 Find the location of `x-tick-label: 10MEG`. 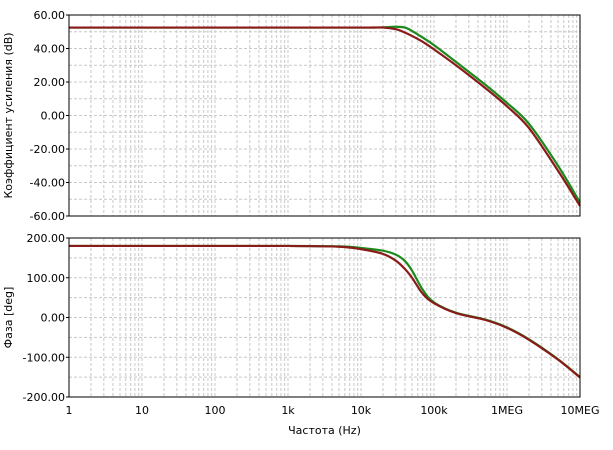

x-tick-label: 10MEG is located at coordinates (580, 410).